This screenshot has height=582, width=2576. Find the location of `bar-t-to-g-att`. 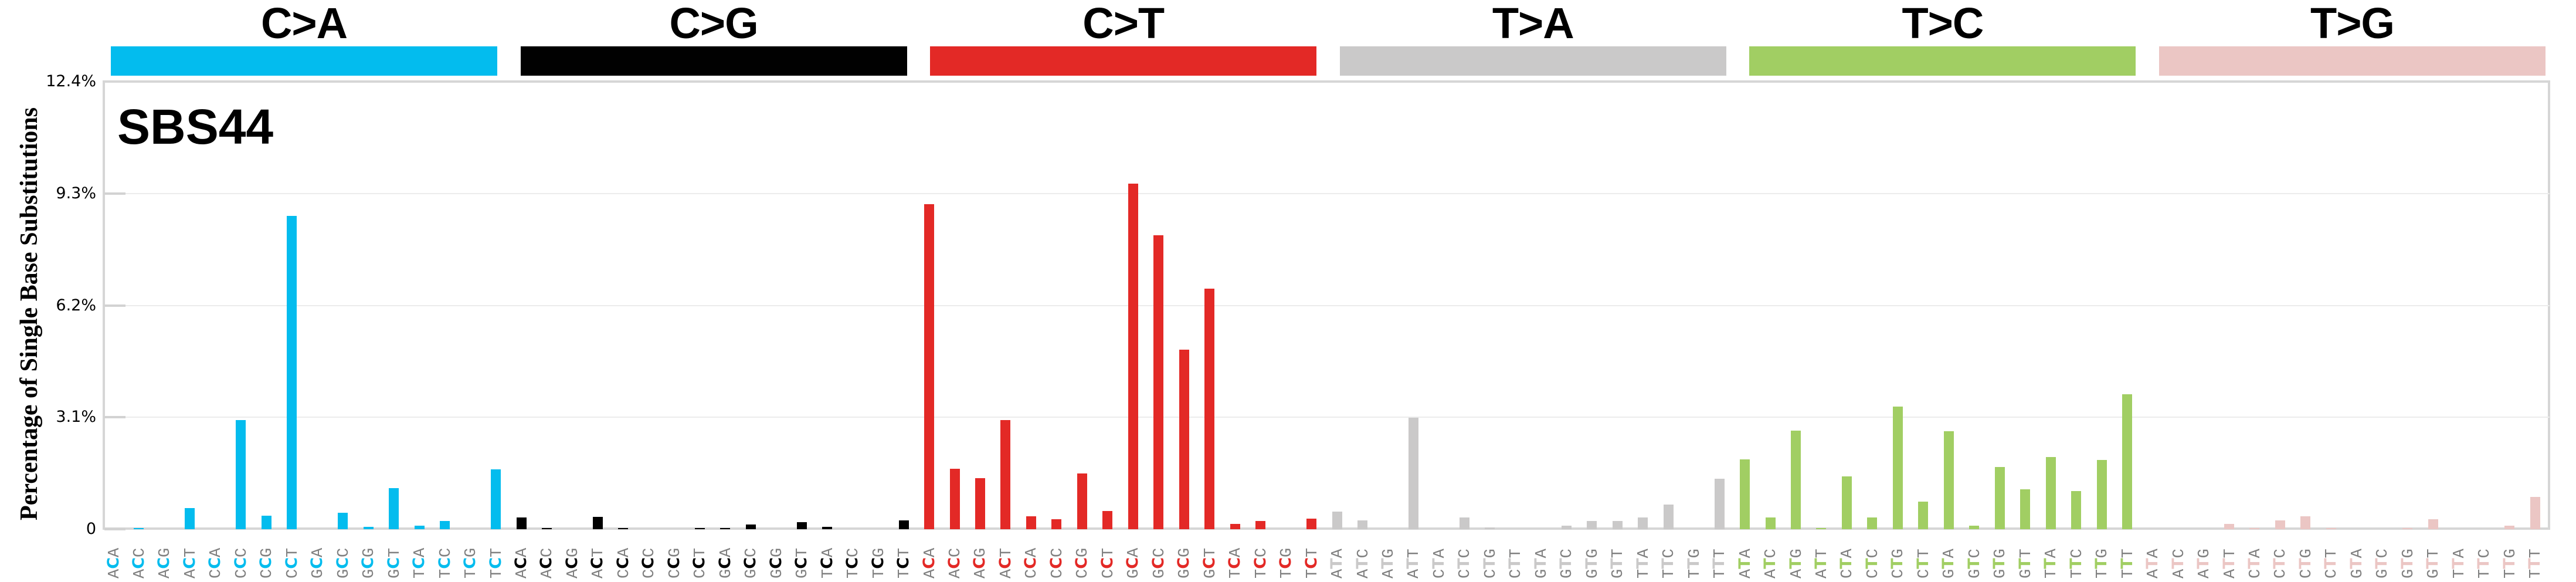

bar-t-to-g-att is located at coordinates (2229, 526).